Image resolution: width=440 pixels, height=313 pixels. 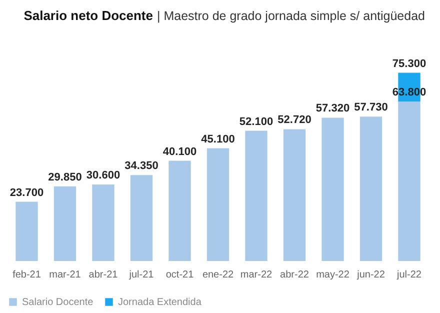 I want to click on data-label: 29.850, so click(x=65, y=177).